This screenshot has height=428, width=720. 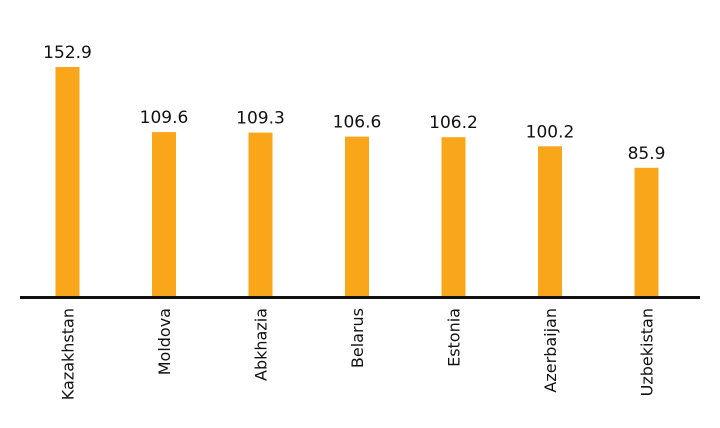 I want to click on bar-abkhazia, so click(x=260, y=214).